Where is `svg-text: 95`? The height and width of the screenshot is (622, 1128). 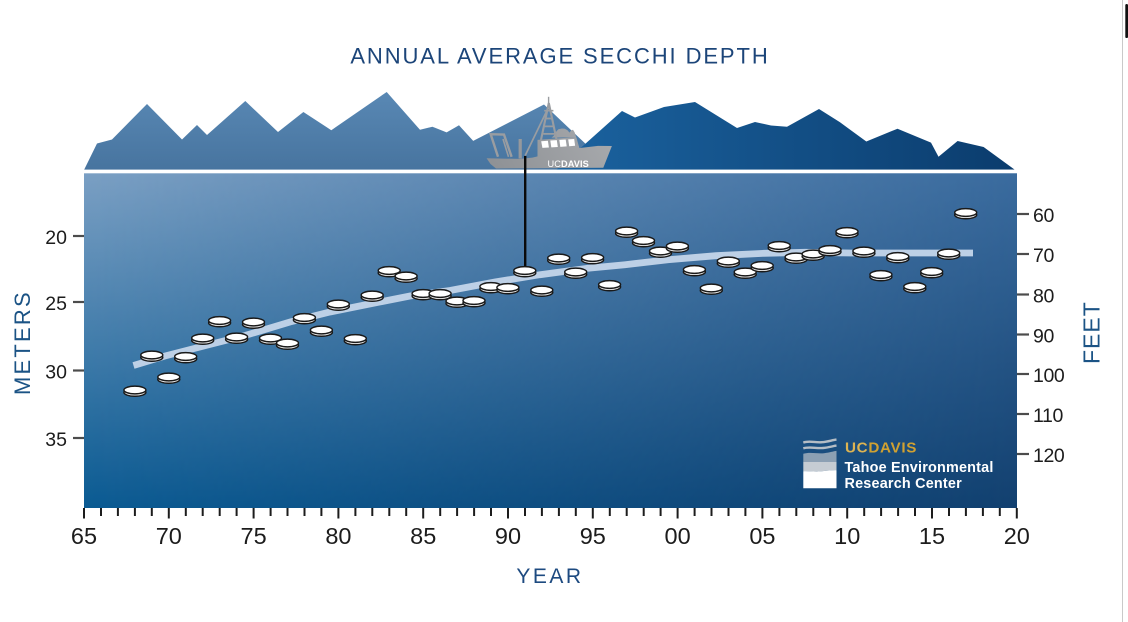
svg-text: 95 is located at coordinates (593, 536).